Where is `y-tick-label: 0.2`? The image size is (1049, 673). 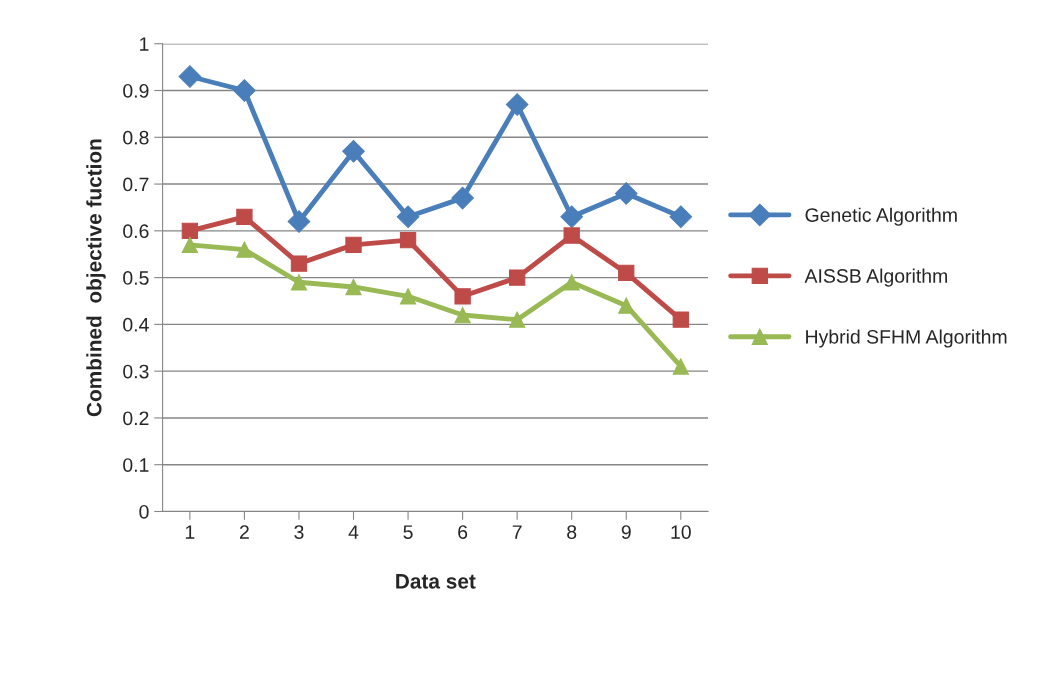 y-tick-label: 0.2 is located at coordinates (136, 418).